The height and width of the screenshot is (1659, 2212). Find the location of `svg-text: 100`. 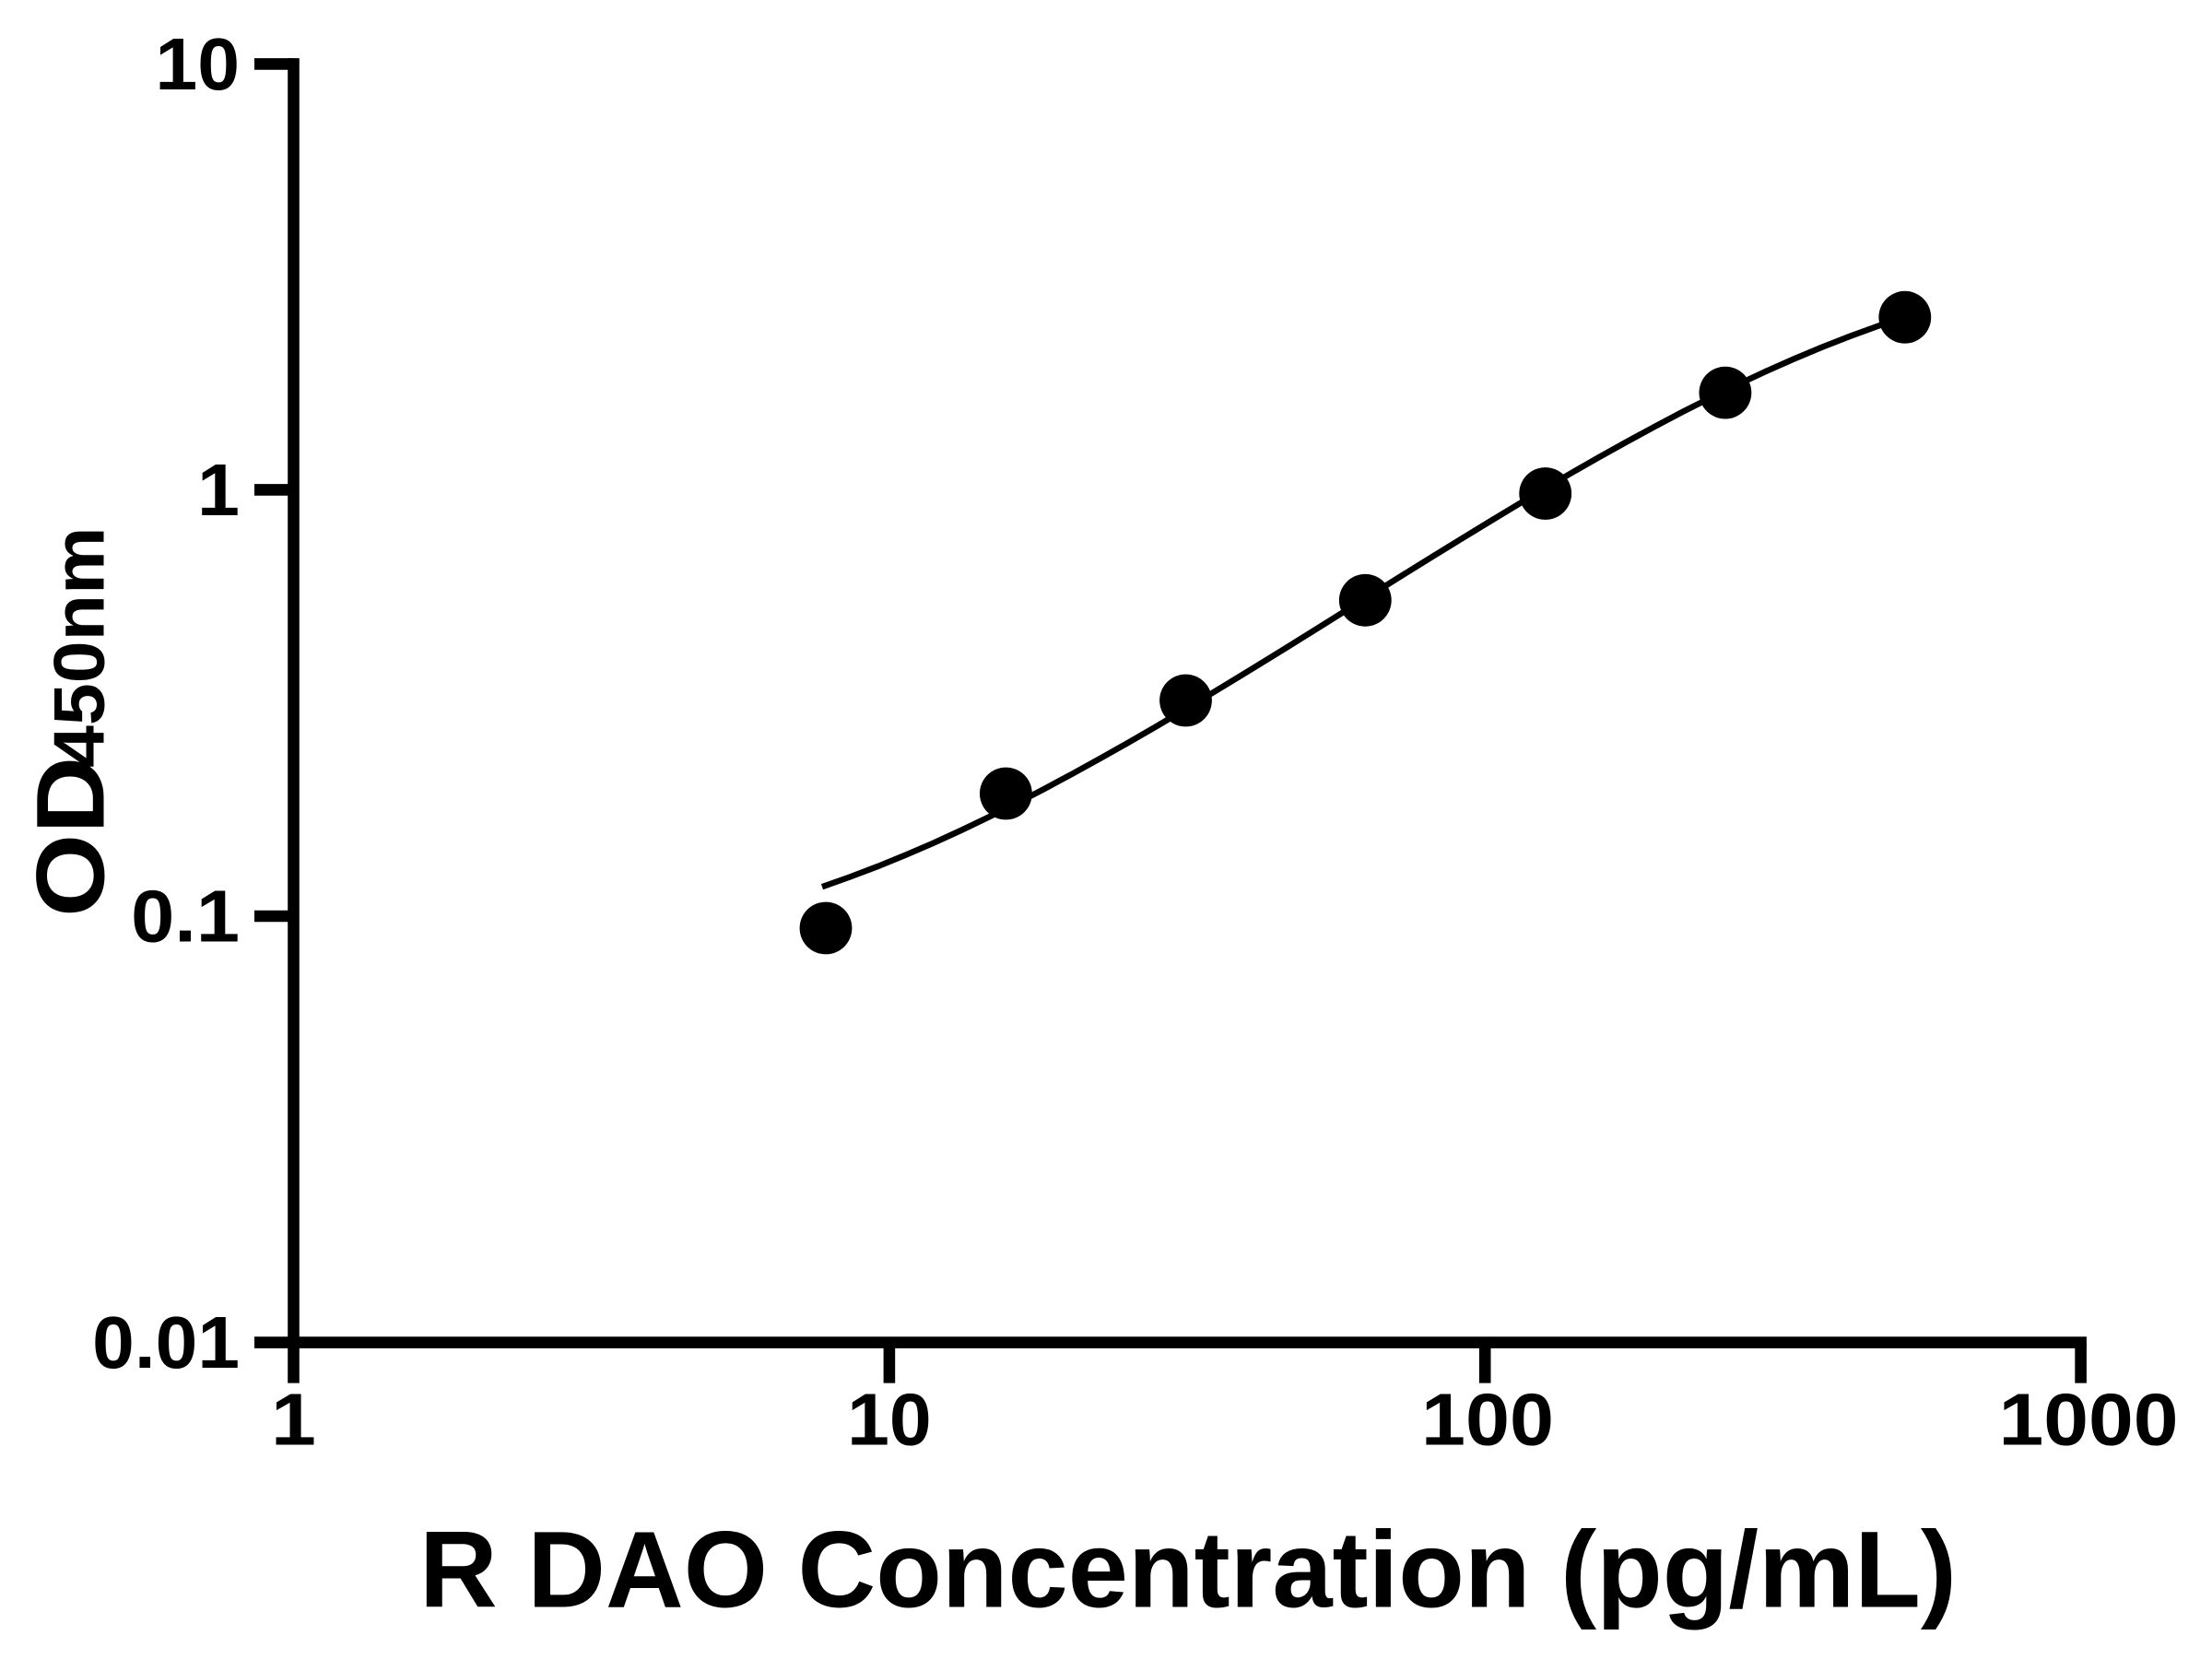

svg-text: 100 is located at coordinates (1487, 1420).